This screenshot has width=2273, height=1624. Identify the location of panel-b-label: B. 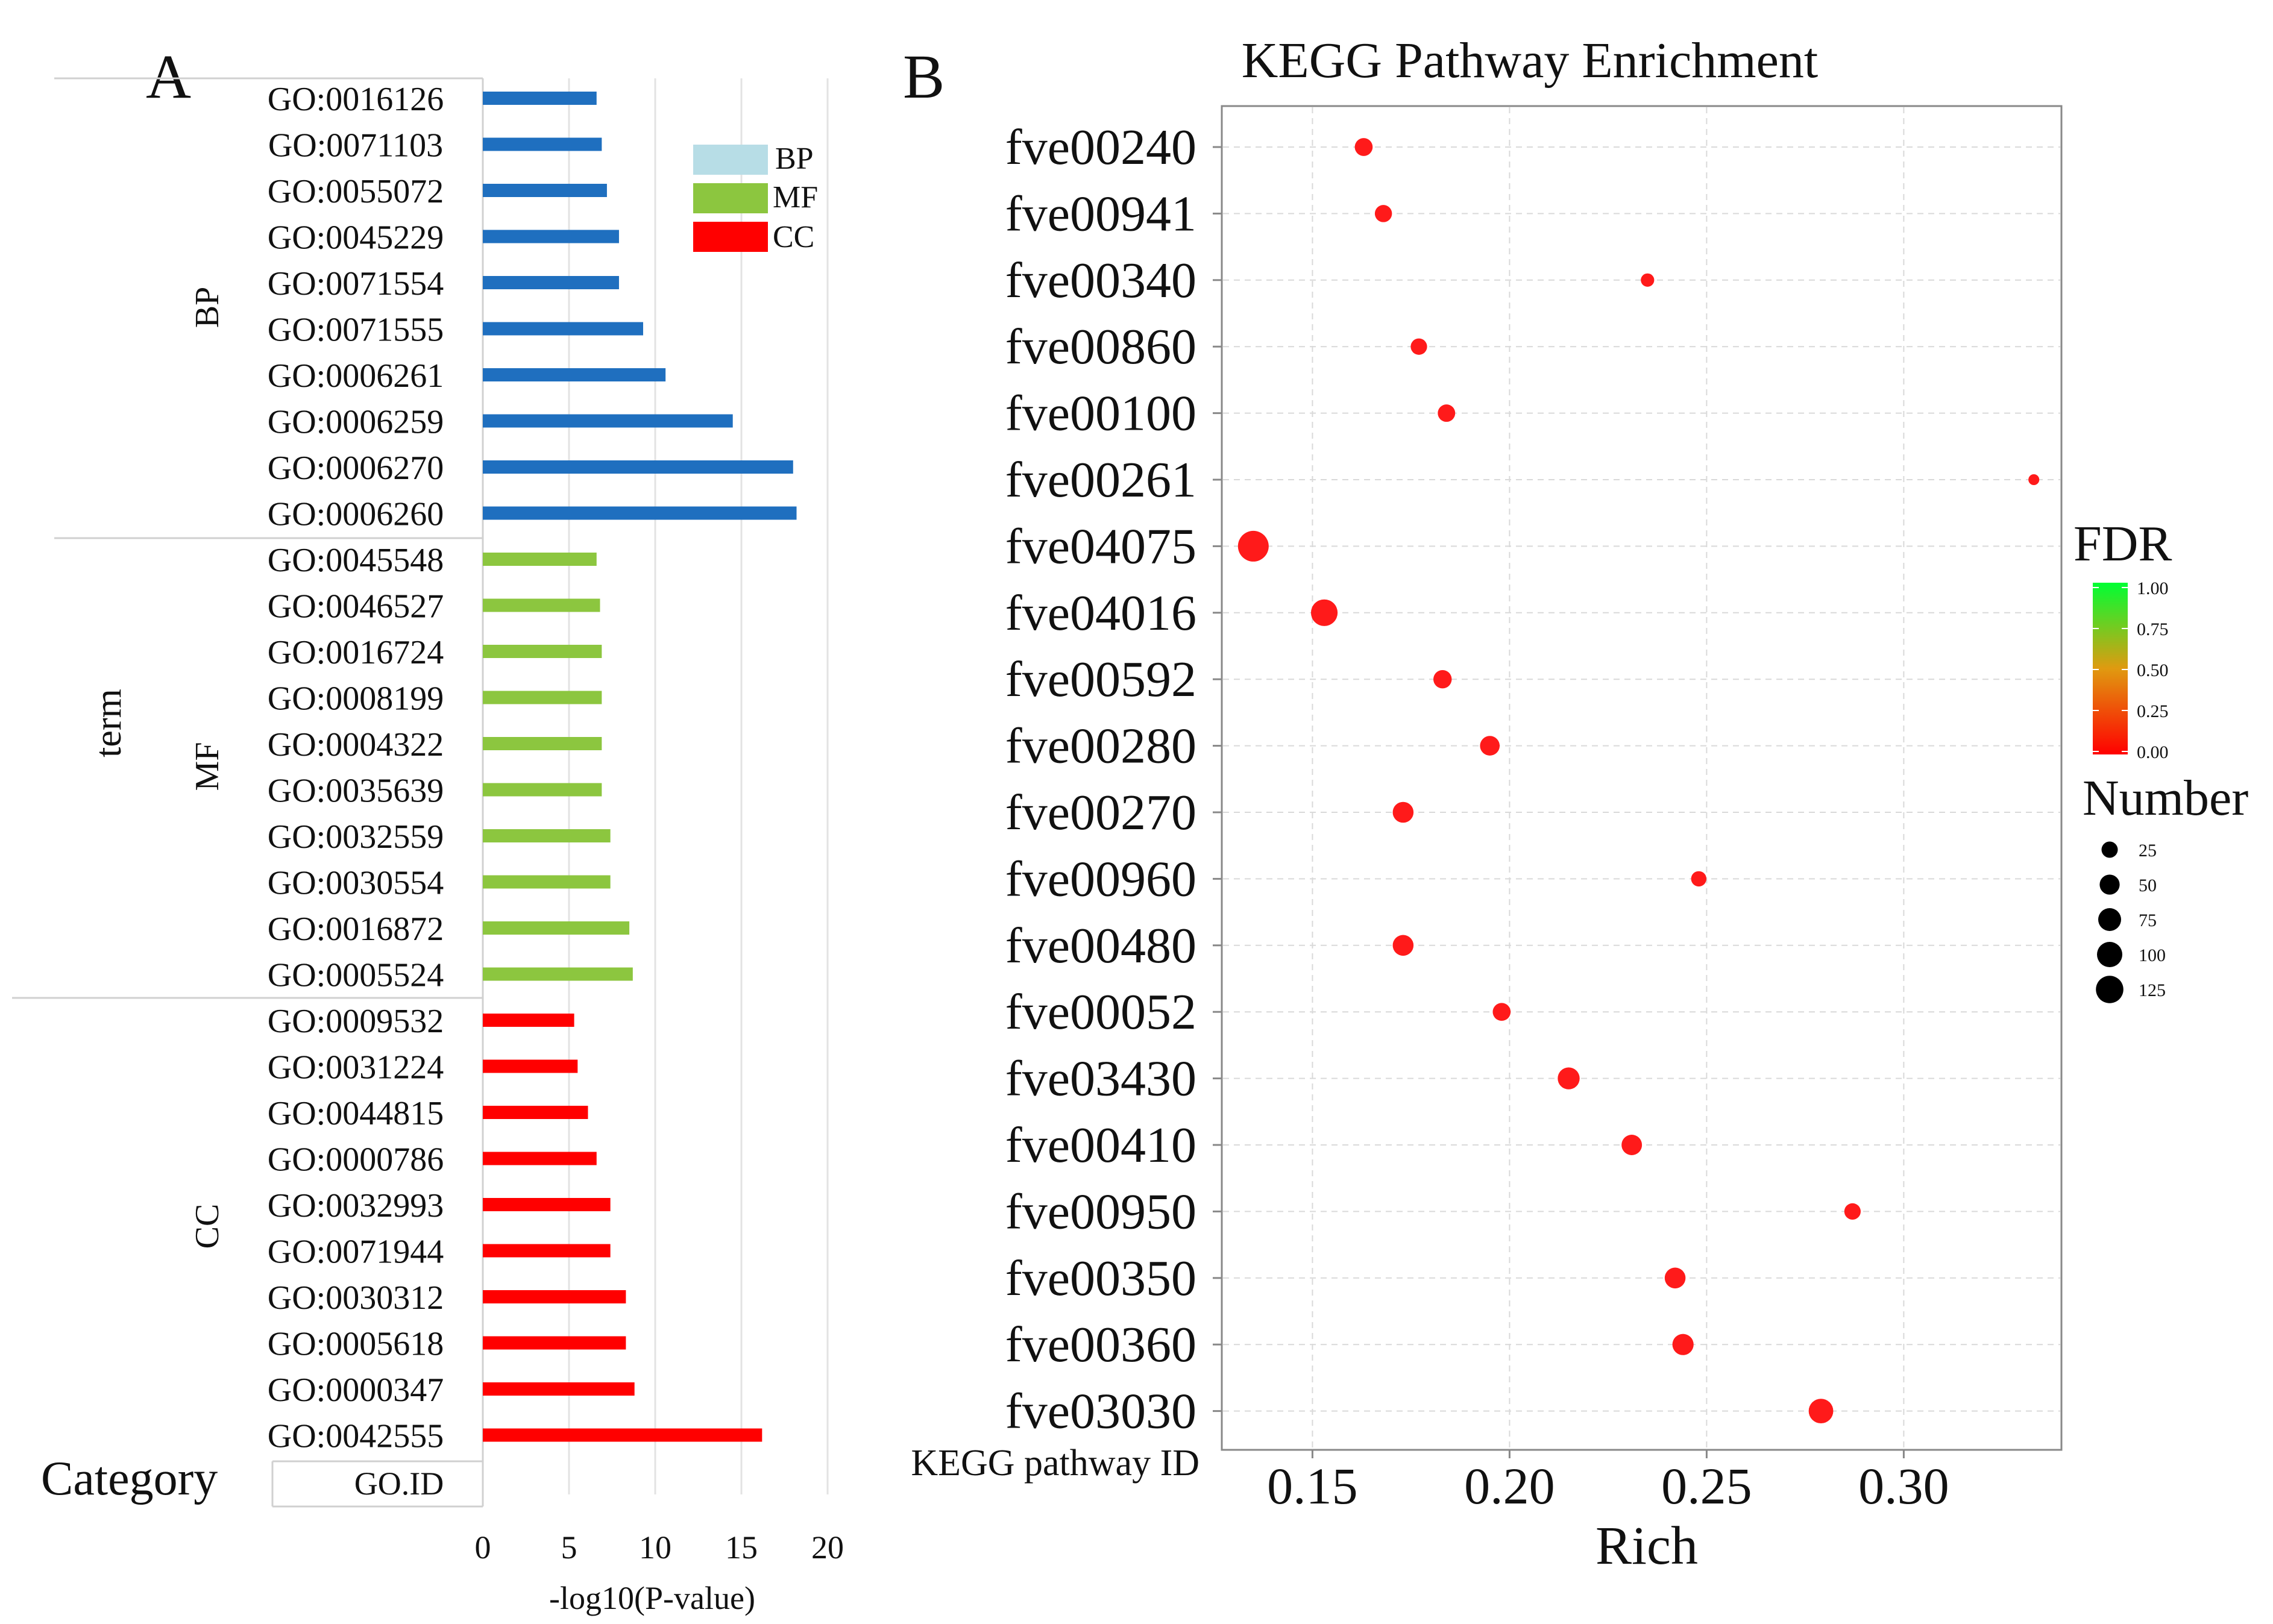
(924, 76).